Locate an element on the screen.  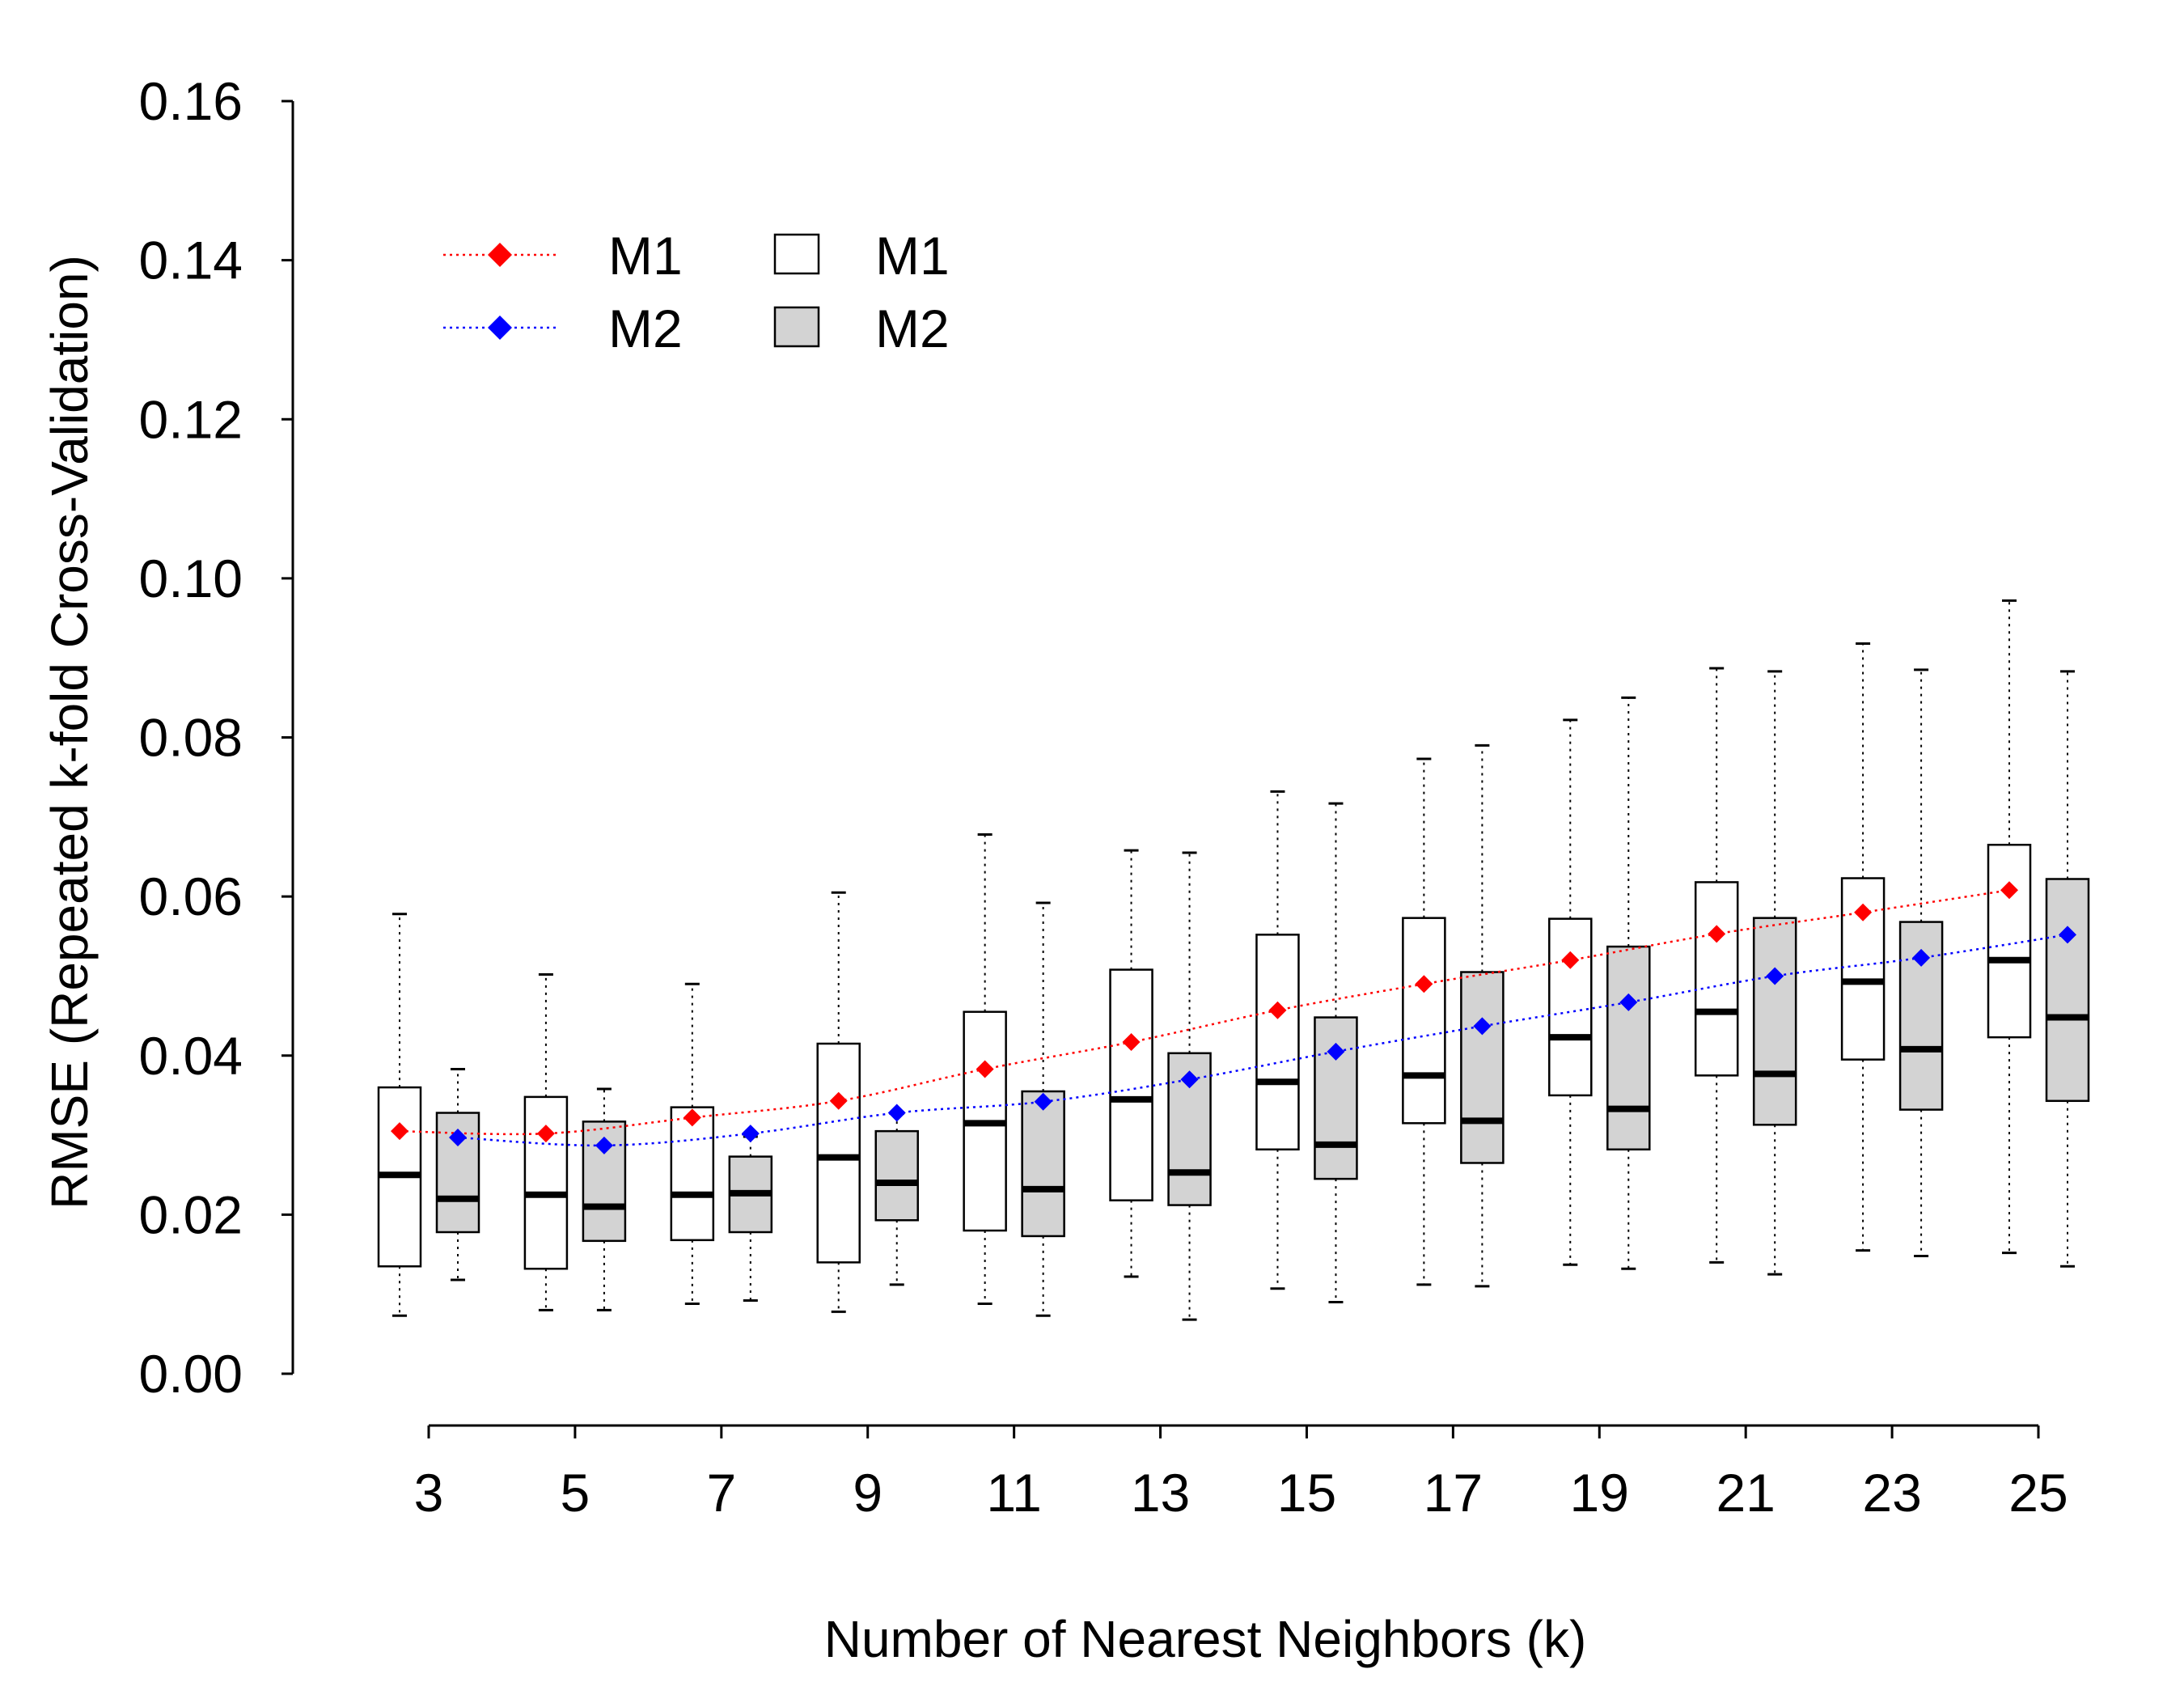
x-tick-label: 7 is located at coordinates (721, 1493).